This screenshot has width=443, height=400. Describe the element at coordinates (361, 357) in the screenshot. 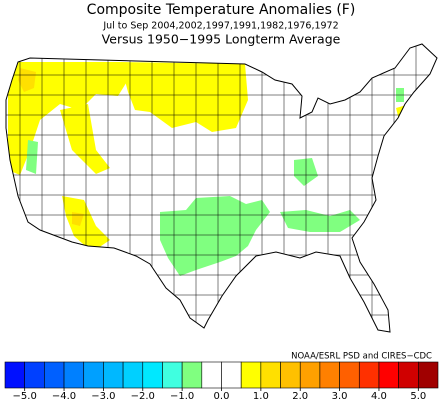

I see `credit: NOAA/ESRL PSD and CIRES−CDC` at that location.